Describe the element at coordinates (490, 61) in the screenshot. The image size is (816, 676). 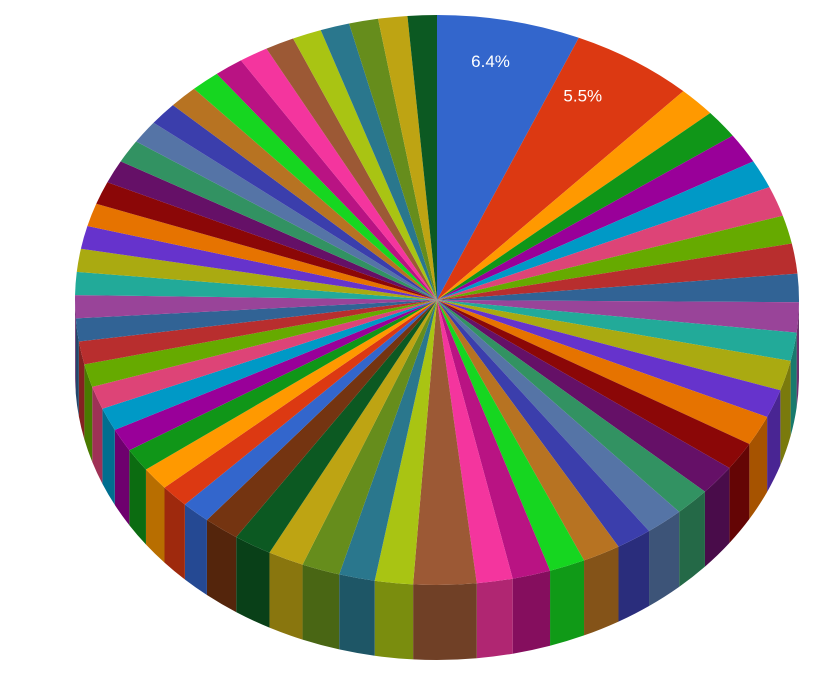
I see `data-label: 6.4%` at that location.